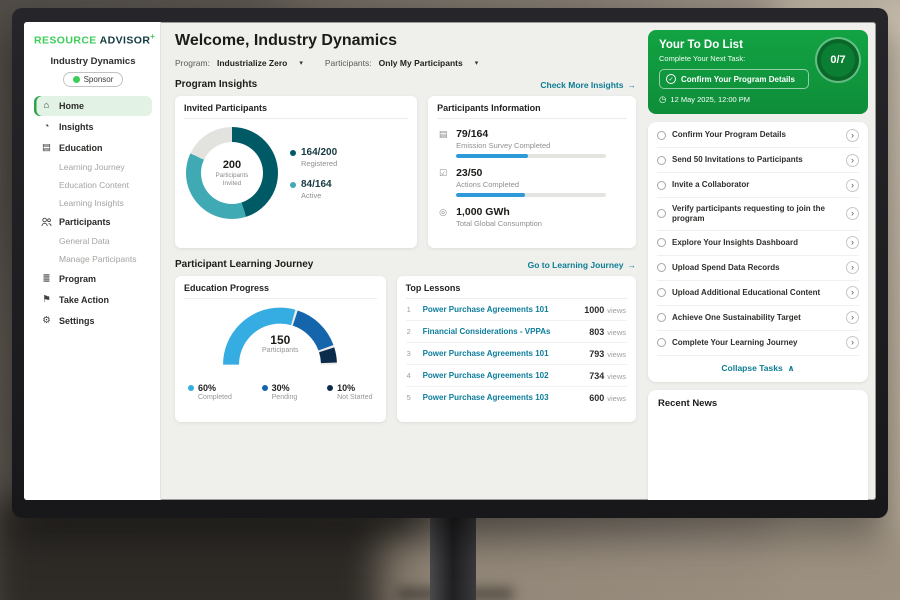 The image size is (900, 600). Describe the element at coordinates (532, 217) in the screenshot. I see `stat-global-consumption: ◎ 1,000 GWh Total Global Consumption` at that location.